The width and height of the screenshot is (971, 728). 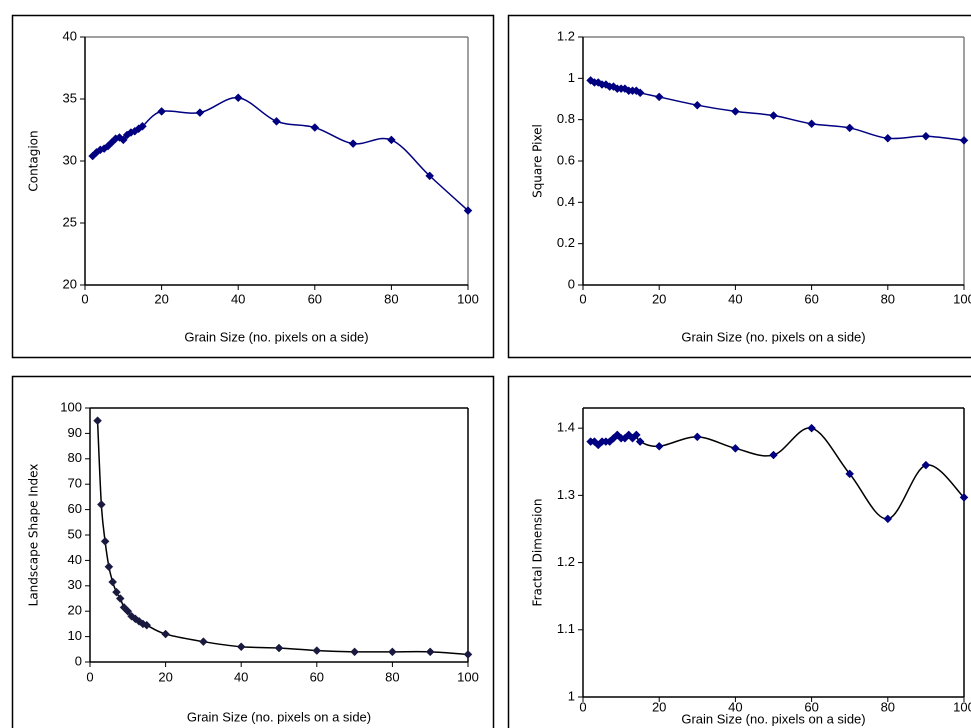 I want to click on y-tick-label: 10, so click(x=75, y=635).